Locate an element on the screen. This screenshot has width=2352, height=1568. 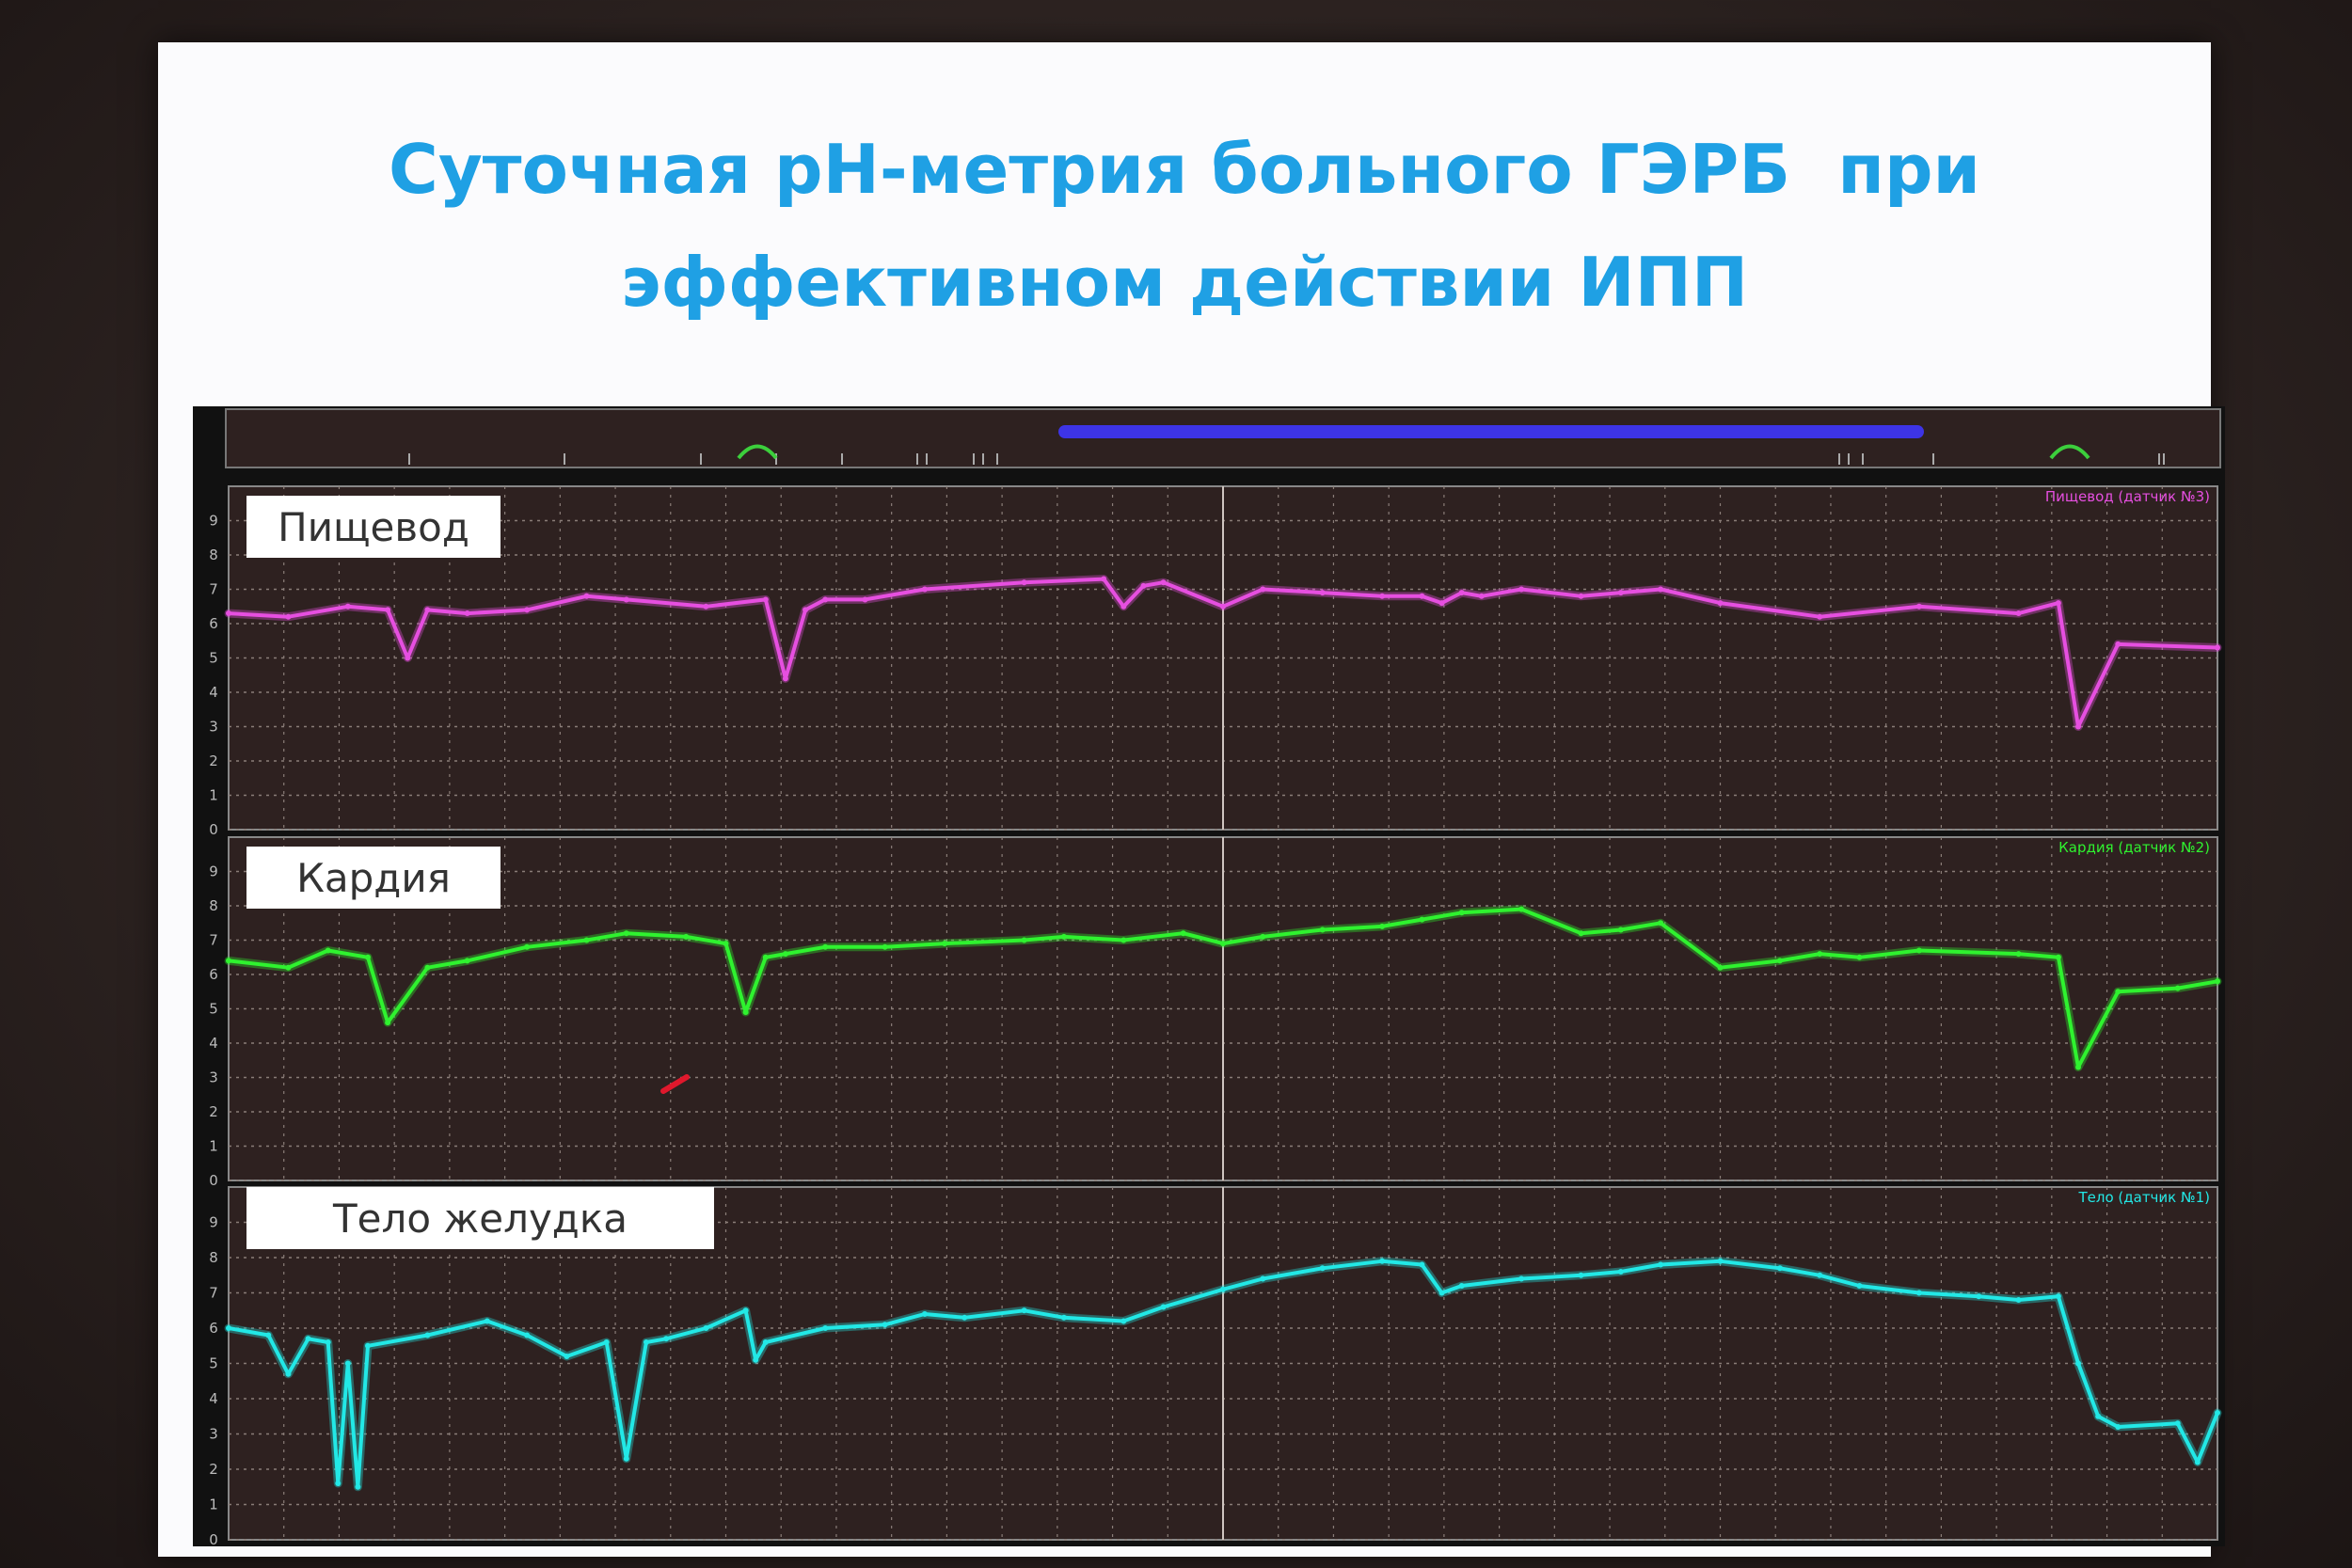
panel-label: Пищевод is located at coordinates (373, 527).